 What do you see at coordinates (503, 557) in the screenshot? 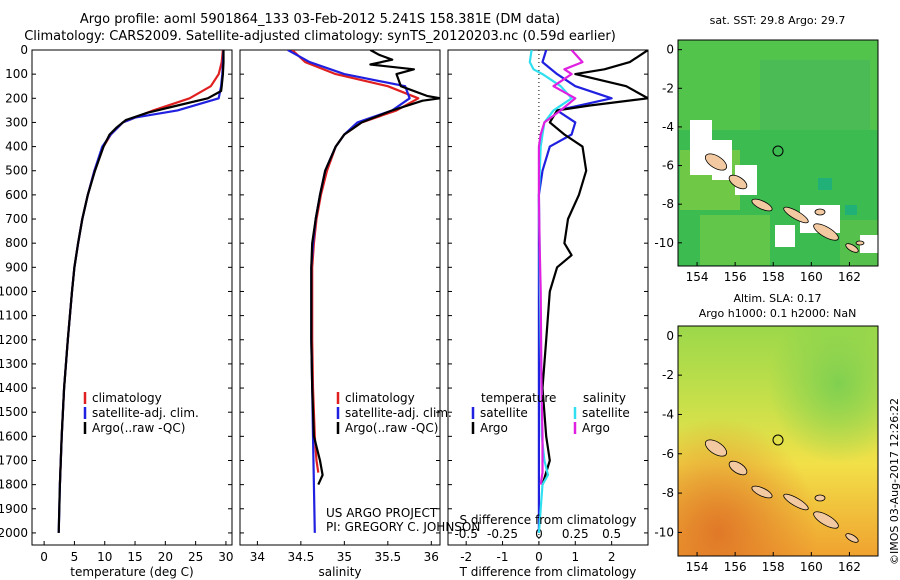
I see `x-tick-label: -1` at bounding box center [503, 557].